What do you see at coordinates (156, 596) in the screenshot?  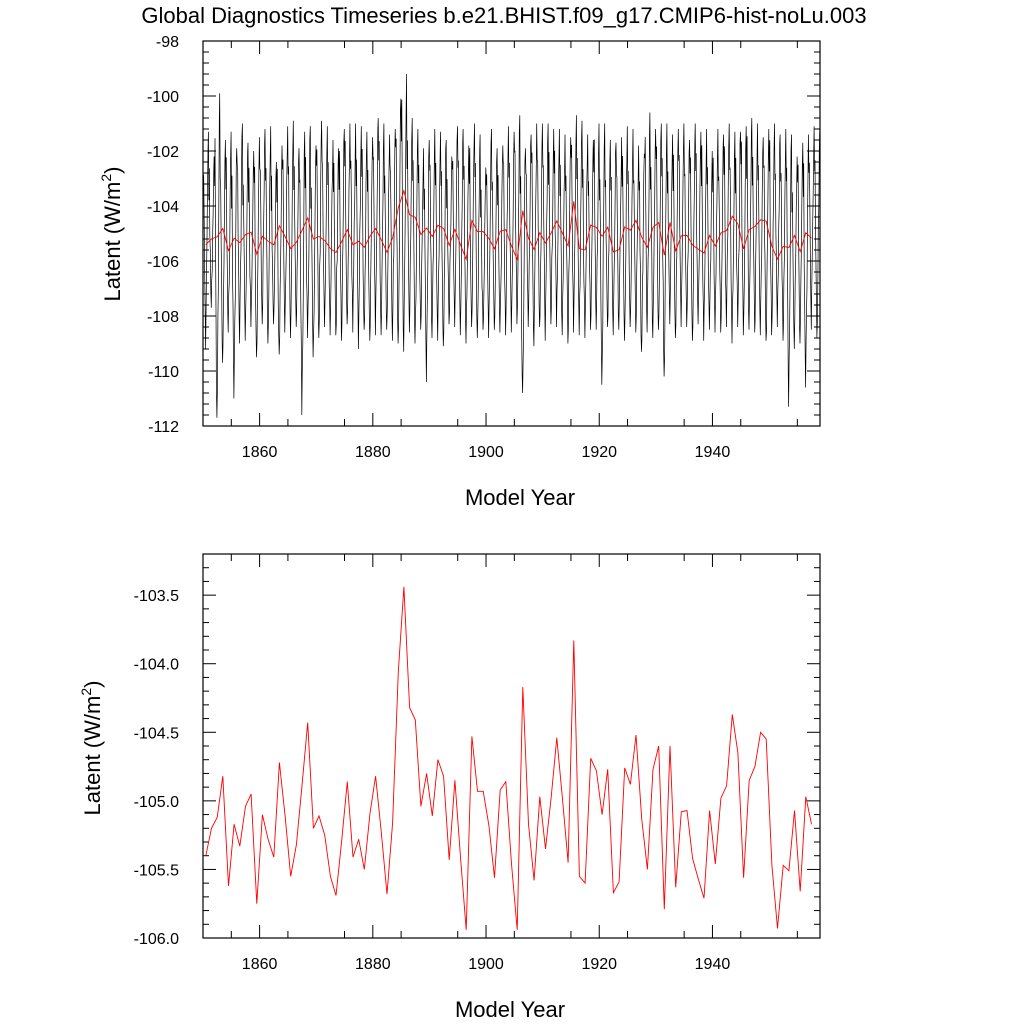 I see `y-tick-label: -103.5` at bounding box center [156, 596].